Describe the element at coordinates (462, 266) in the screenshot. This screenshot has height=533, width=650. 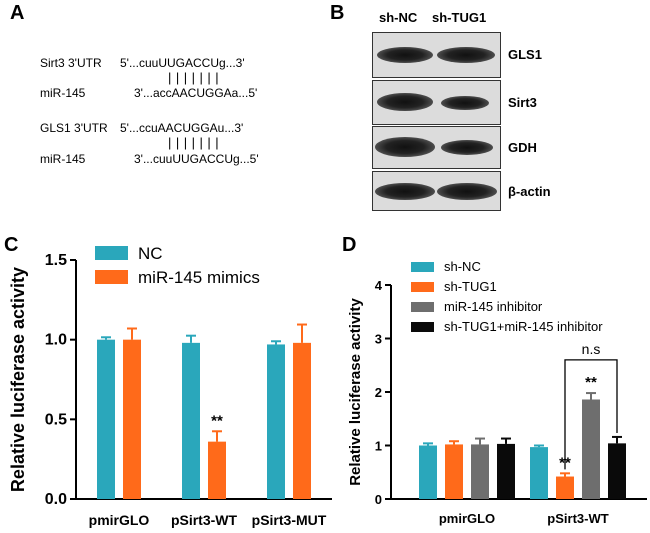
I see `legend-label: sh-NC` at that location.